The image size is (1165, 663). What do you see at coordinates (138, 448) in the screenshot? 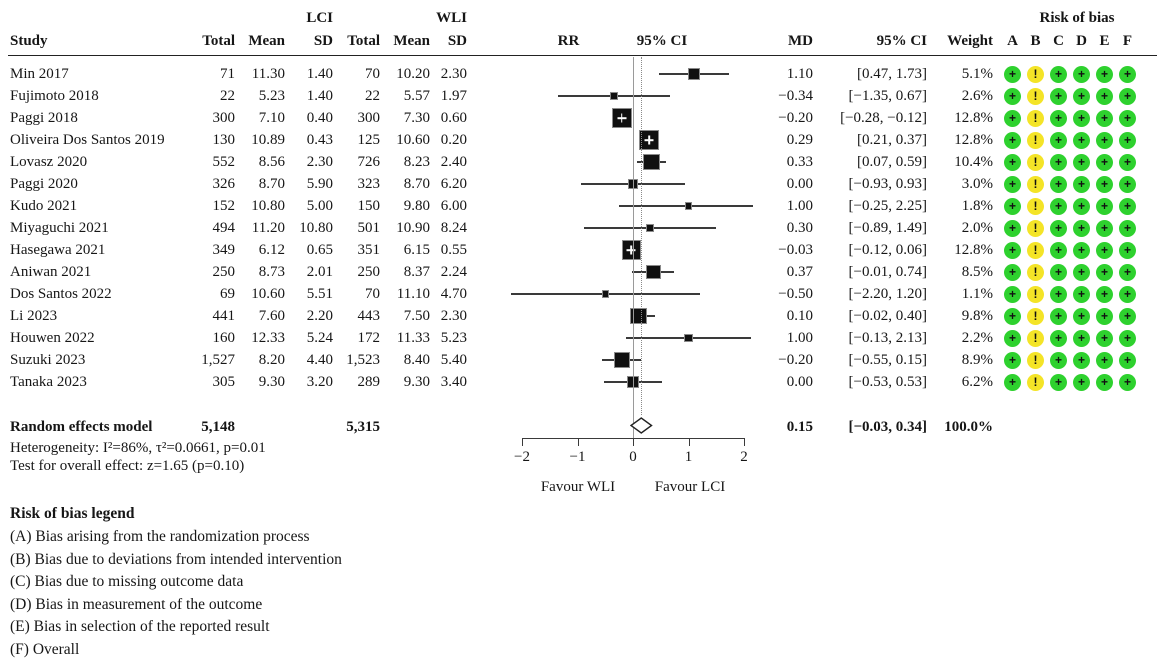
I see `heterogeneity-text: Heterogeneity: I²=86%, τ²=0.0661, p=0.01` at bounding box center [138, 448].